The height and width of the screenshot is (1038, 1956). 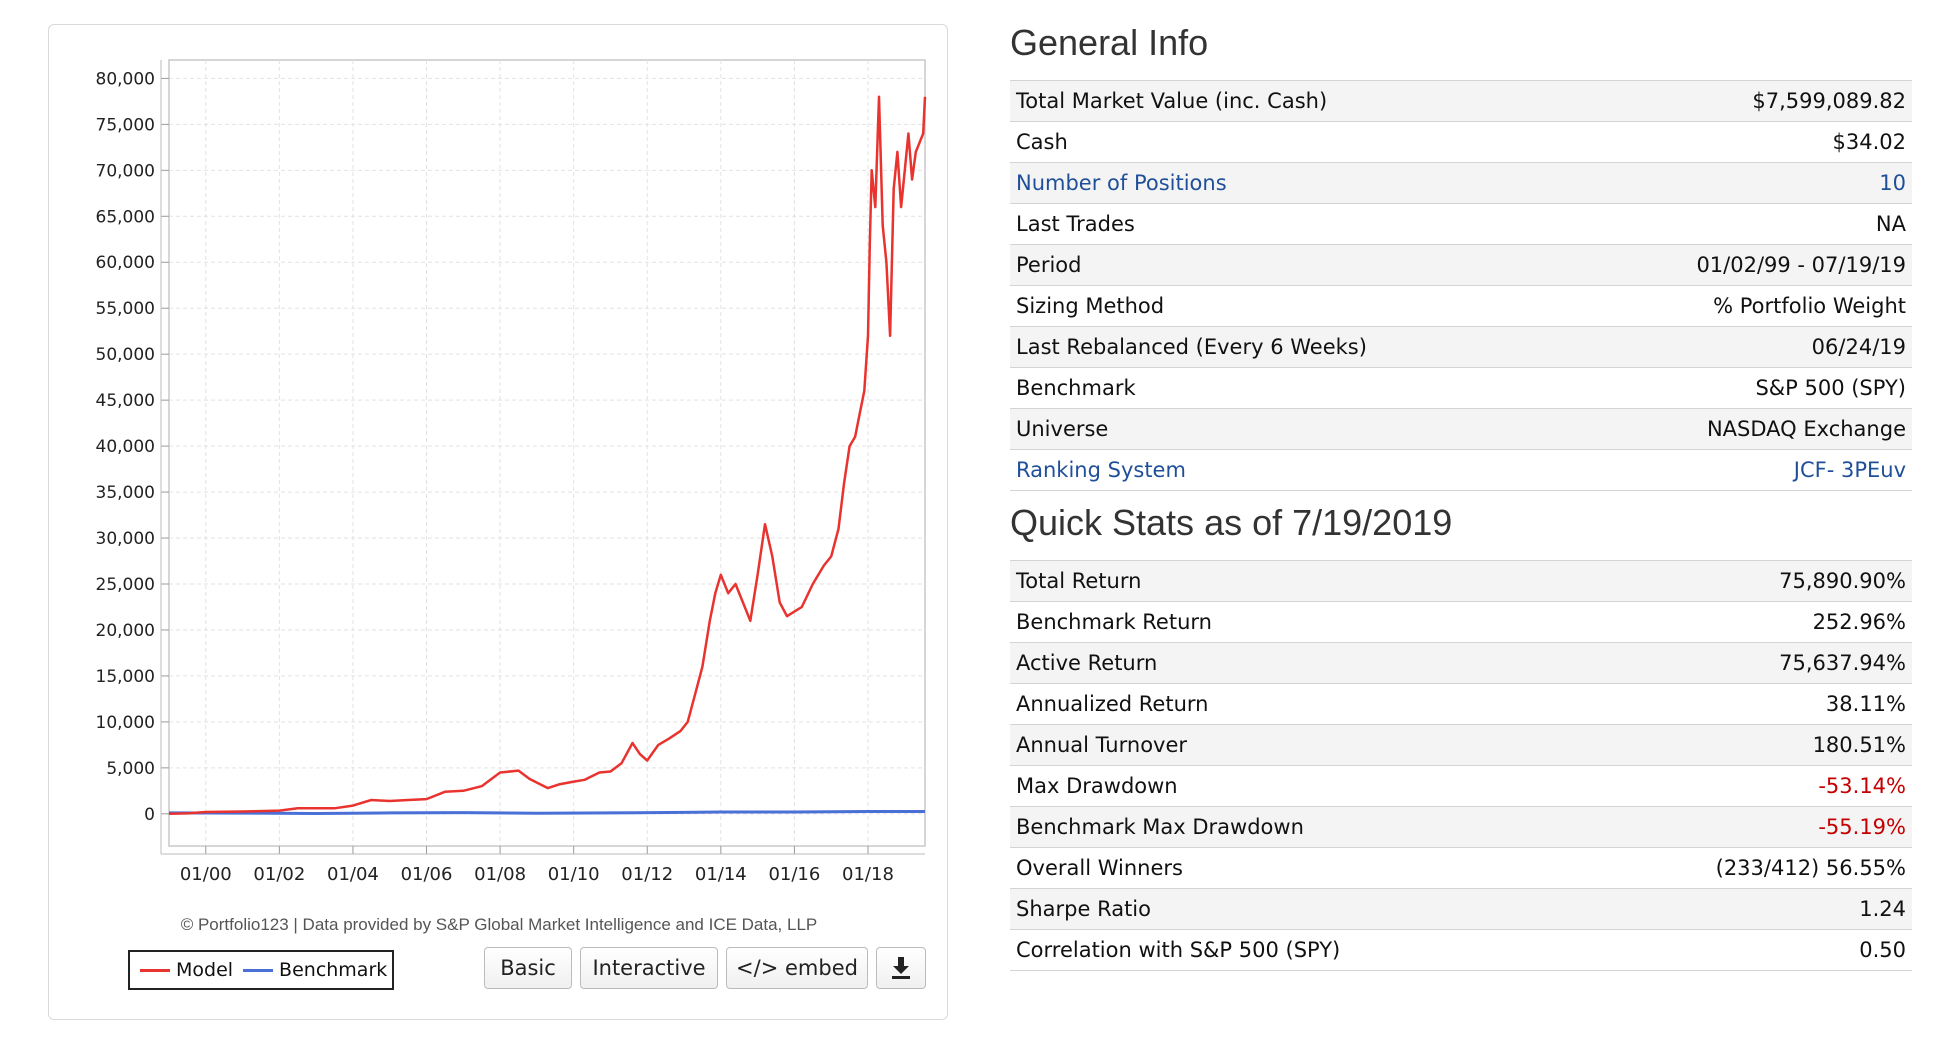 I want to click on row-value: 1.24, so click(x=1882, y=909).